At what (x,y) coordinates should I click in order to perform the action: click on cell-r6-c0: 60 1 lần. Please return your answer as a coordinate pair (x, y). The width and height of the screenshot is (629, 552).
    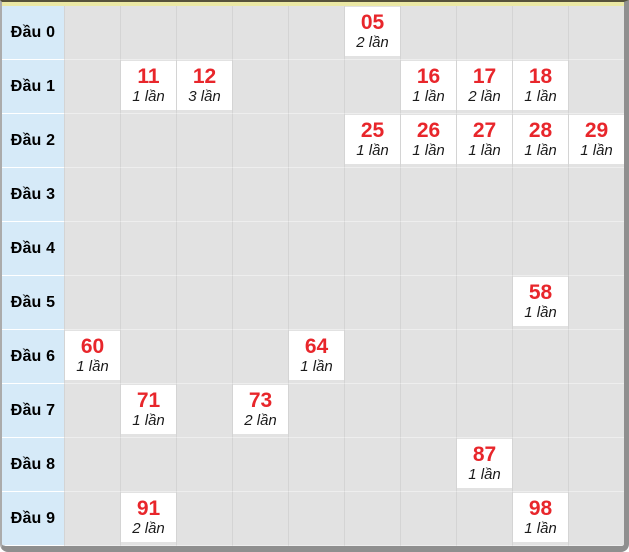
    Looking at the image, I should click on (92, 357).